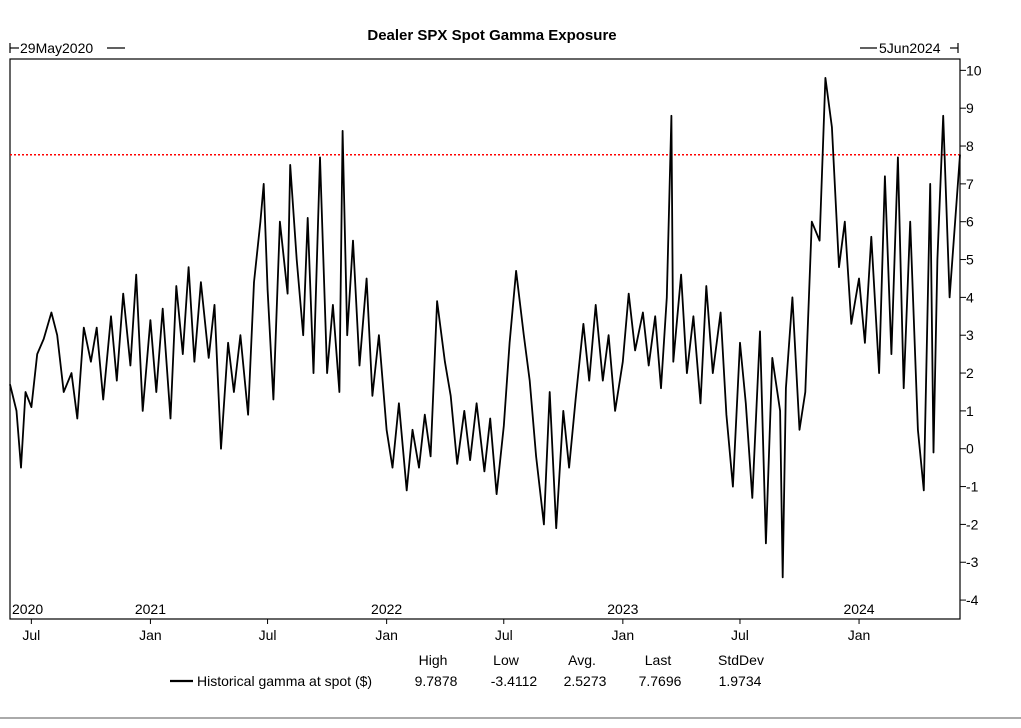  Describe the element at coordinates (582, 660) in the screenshot. I see `legend-header-avg: Avg.` at that location.